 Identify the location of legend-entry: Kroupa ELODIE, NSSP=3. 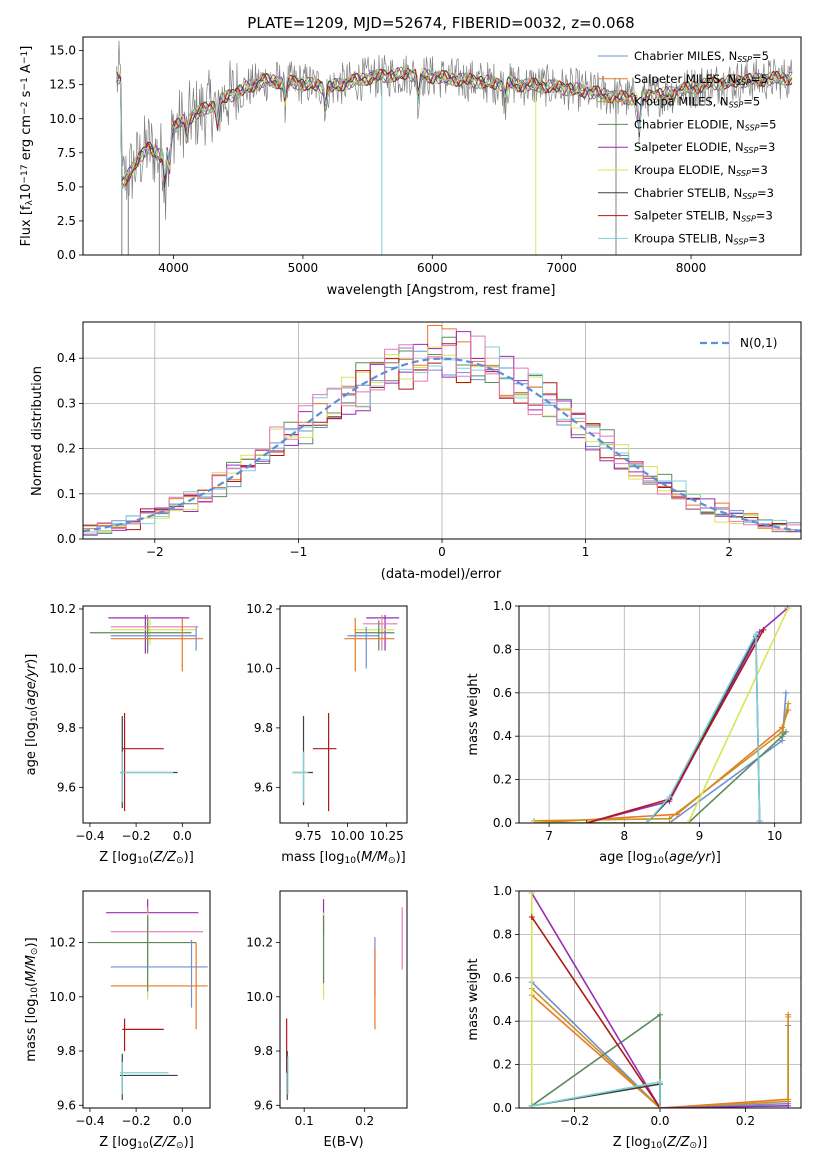
(701, 170).